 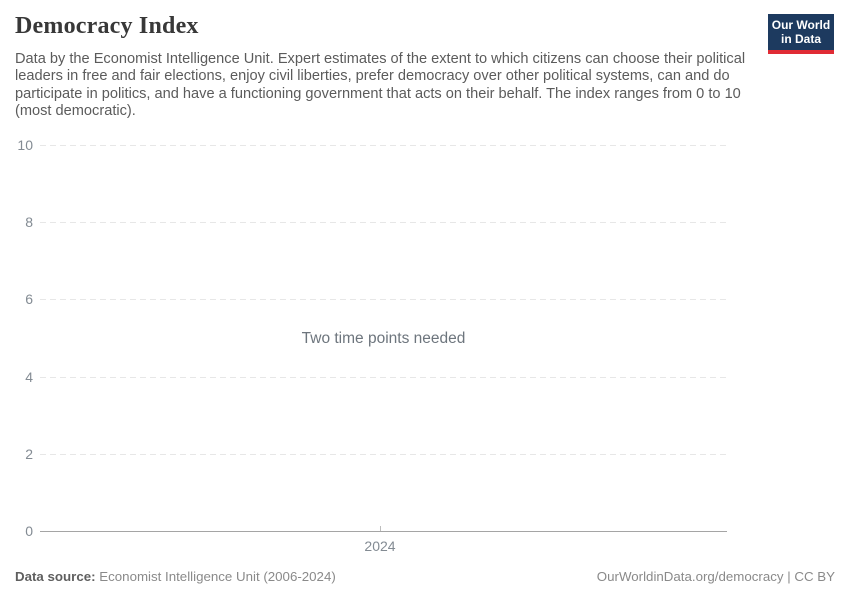 I want to click on owid-credit-link: OurWorldinData.org/democracy | CC BY, so click(x=715, y=576).